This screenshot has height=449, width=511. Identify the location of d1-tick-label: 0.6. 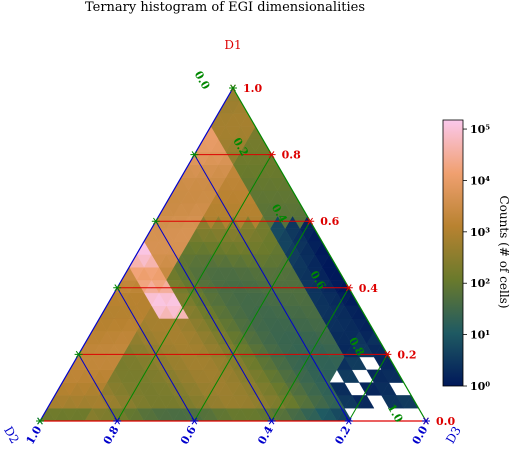
(329, 221).